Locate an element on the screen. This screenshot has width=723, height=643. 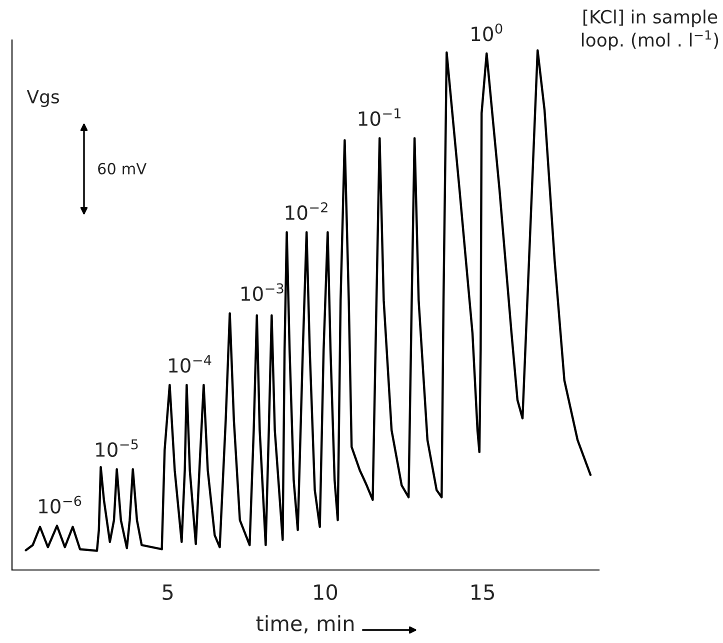
y-axis-title: Vgs is located at coordinates (43, 99).